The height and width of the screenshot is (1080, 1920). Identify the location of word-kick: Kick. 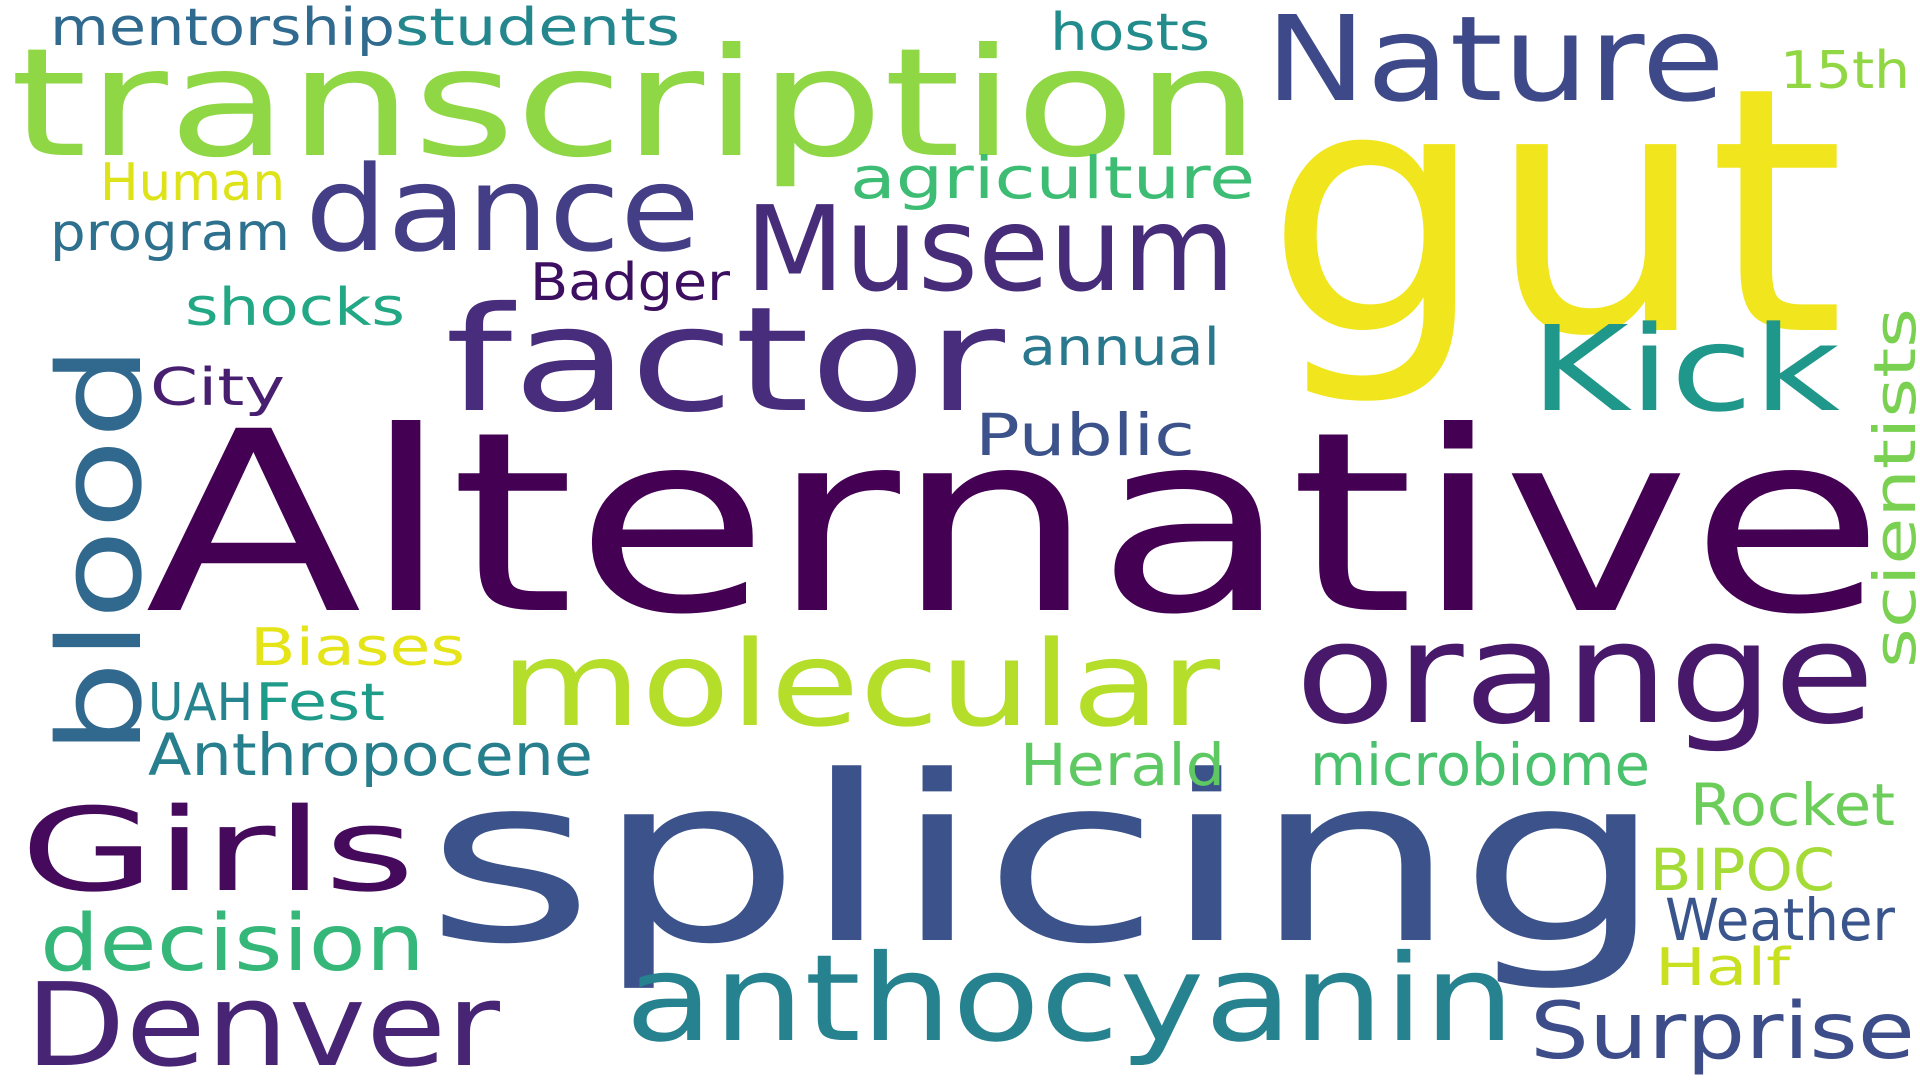
(1685, 369).